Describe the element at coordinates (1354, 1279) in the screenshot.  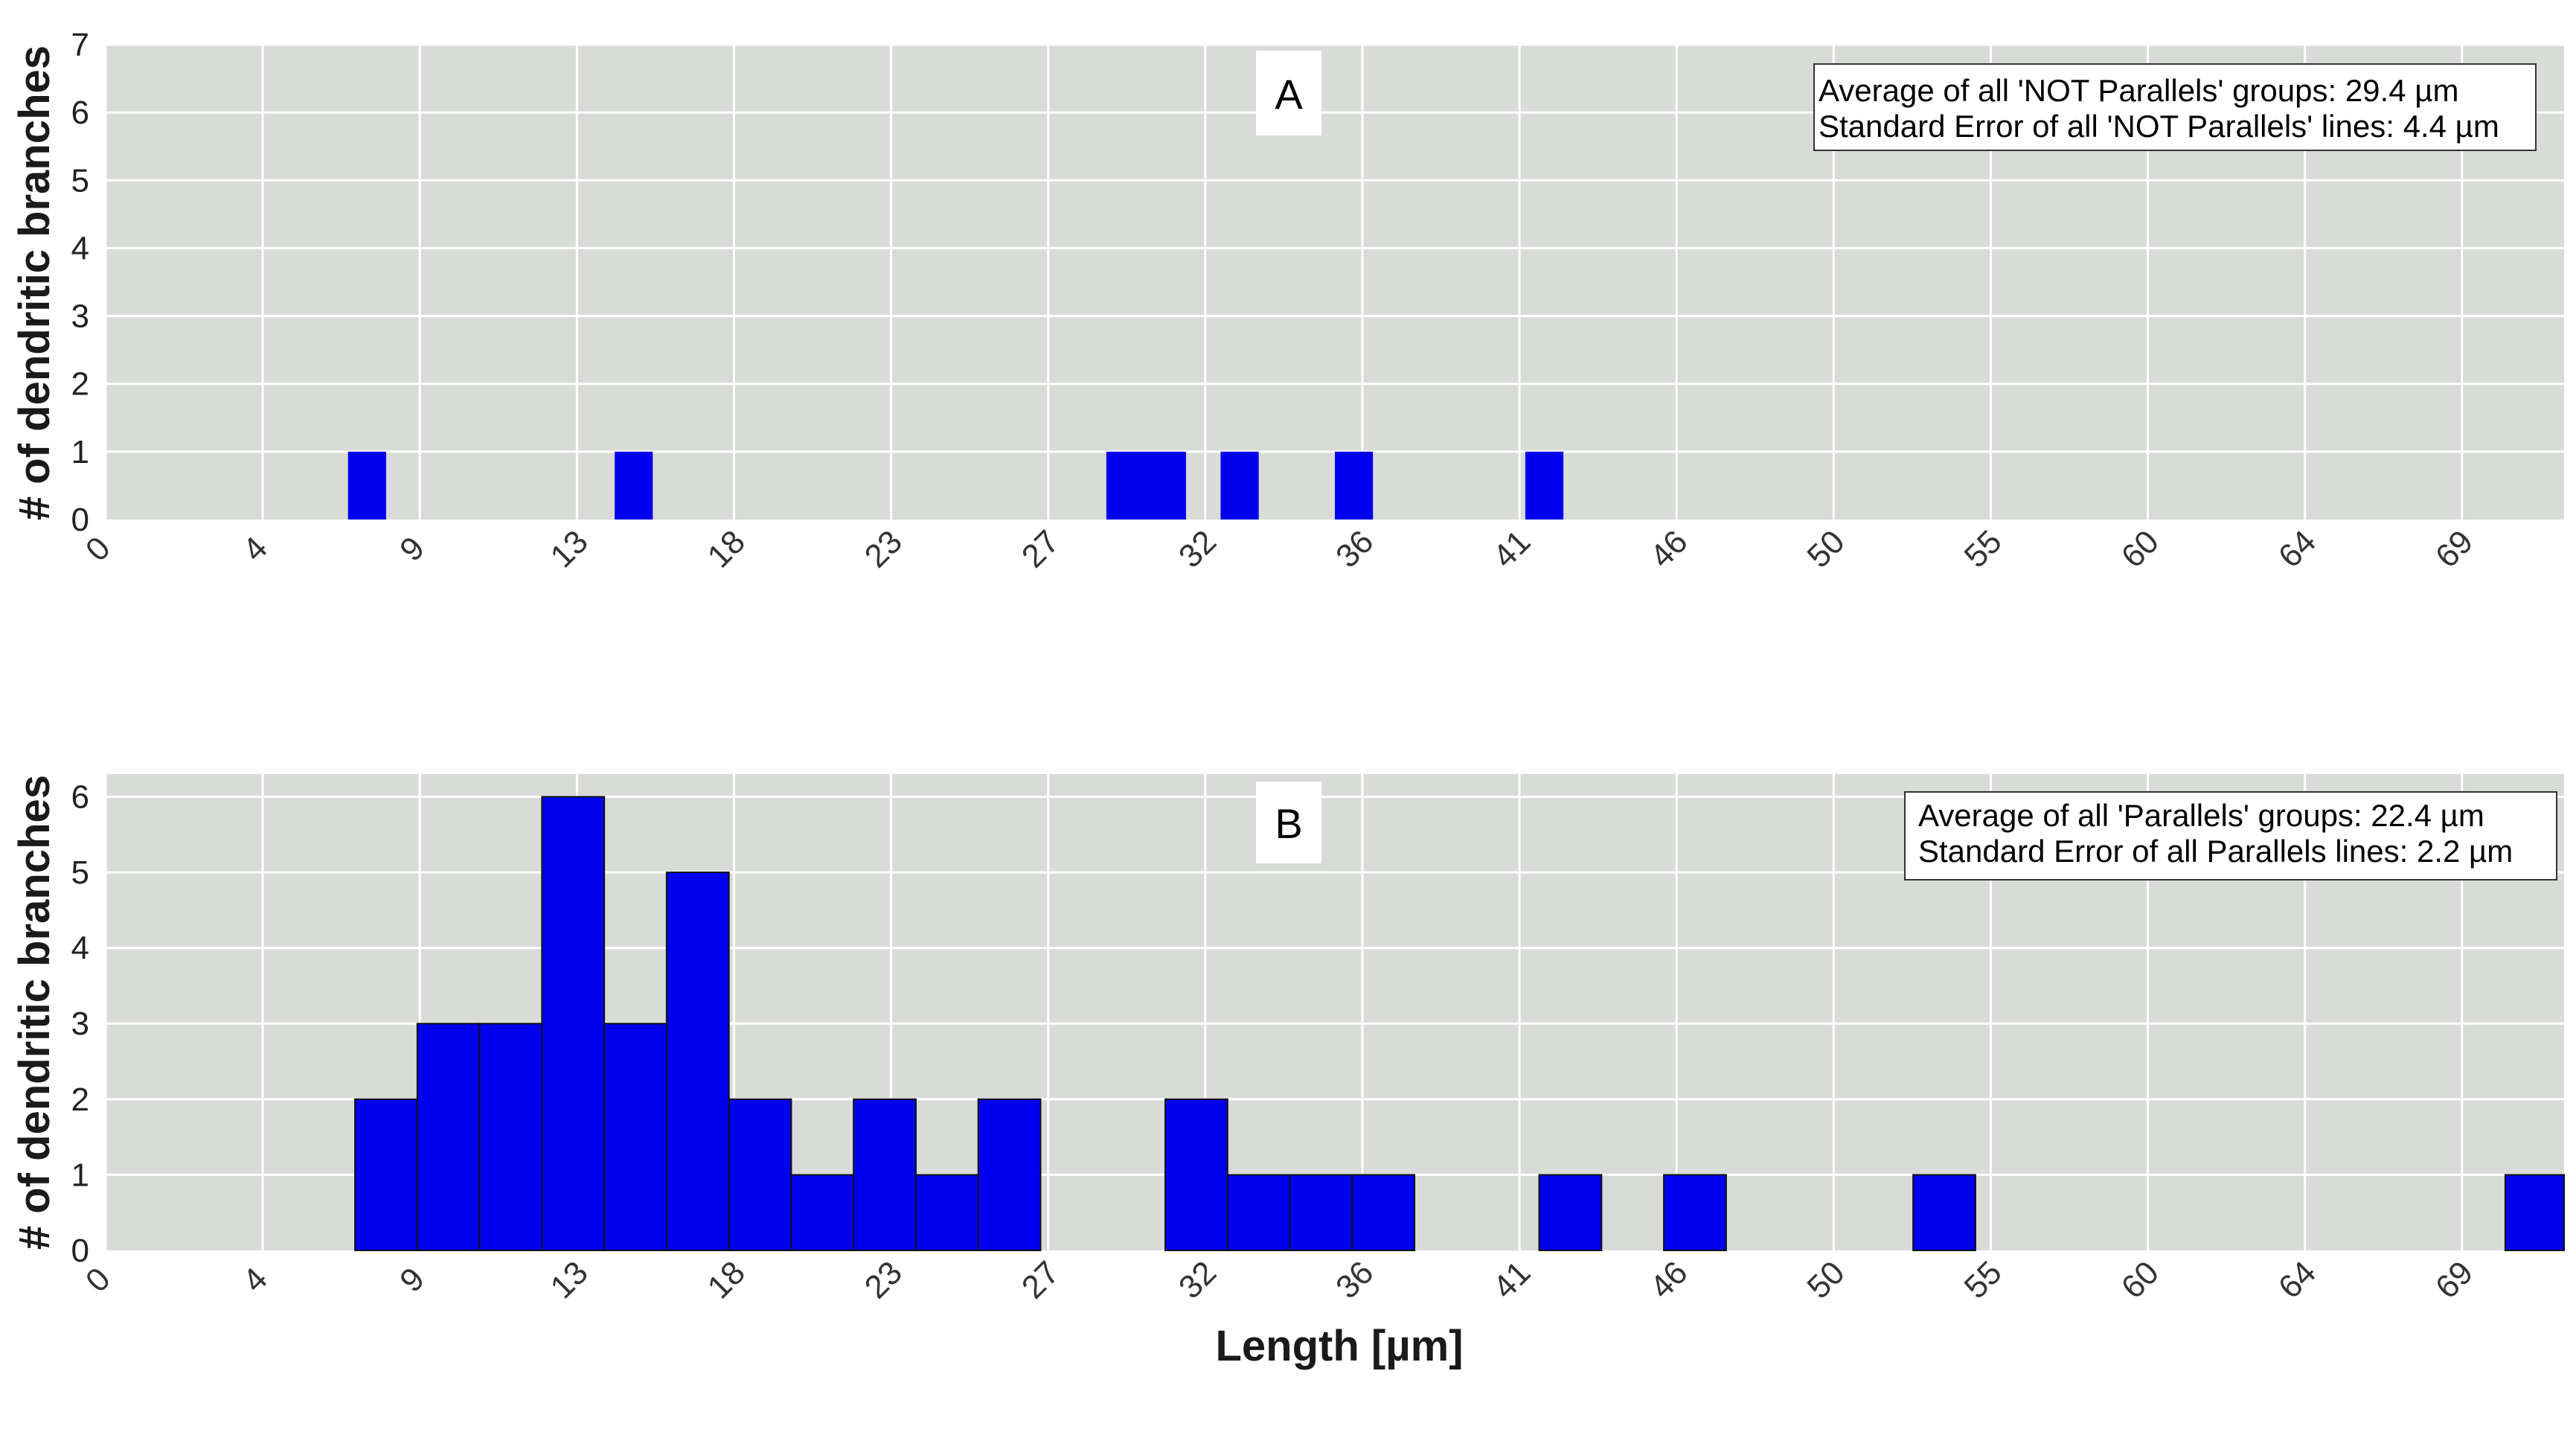
I see `panel-b-x-tick-label: 36` at that location.